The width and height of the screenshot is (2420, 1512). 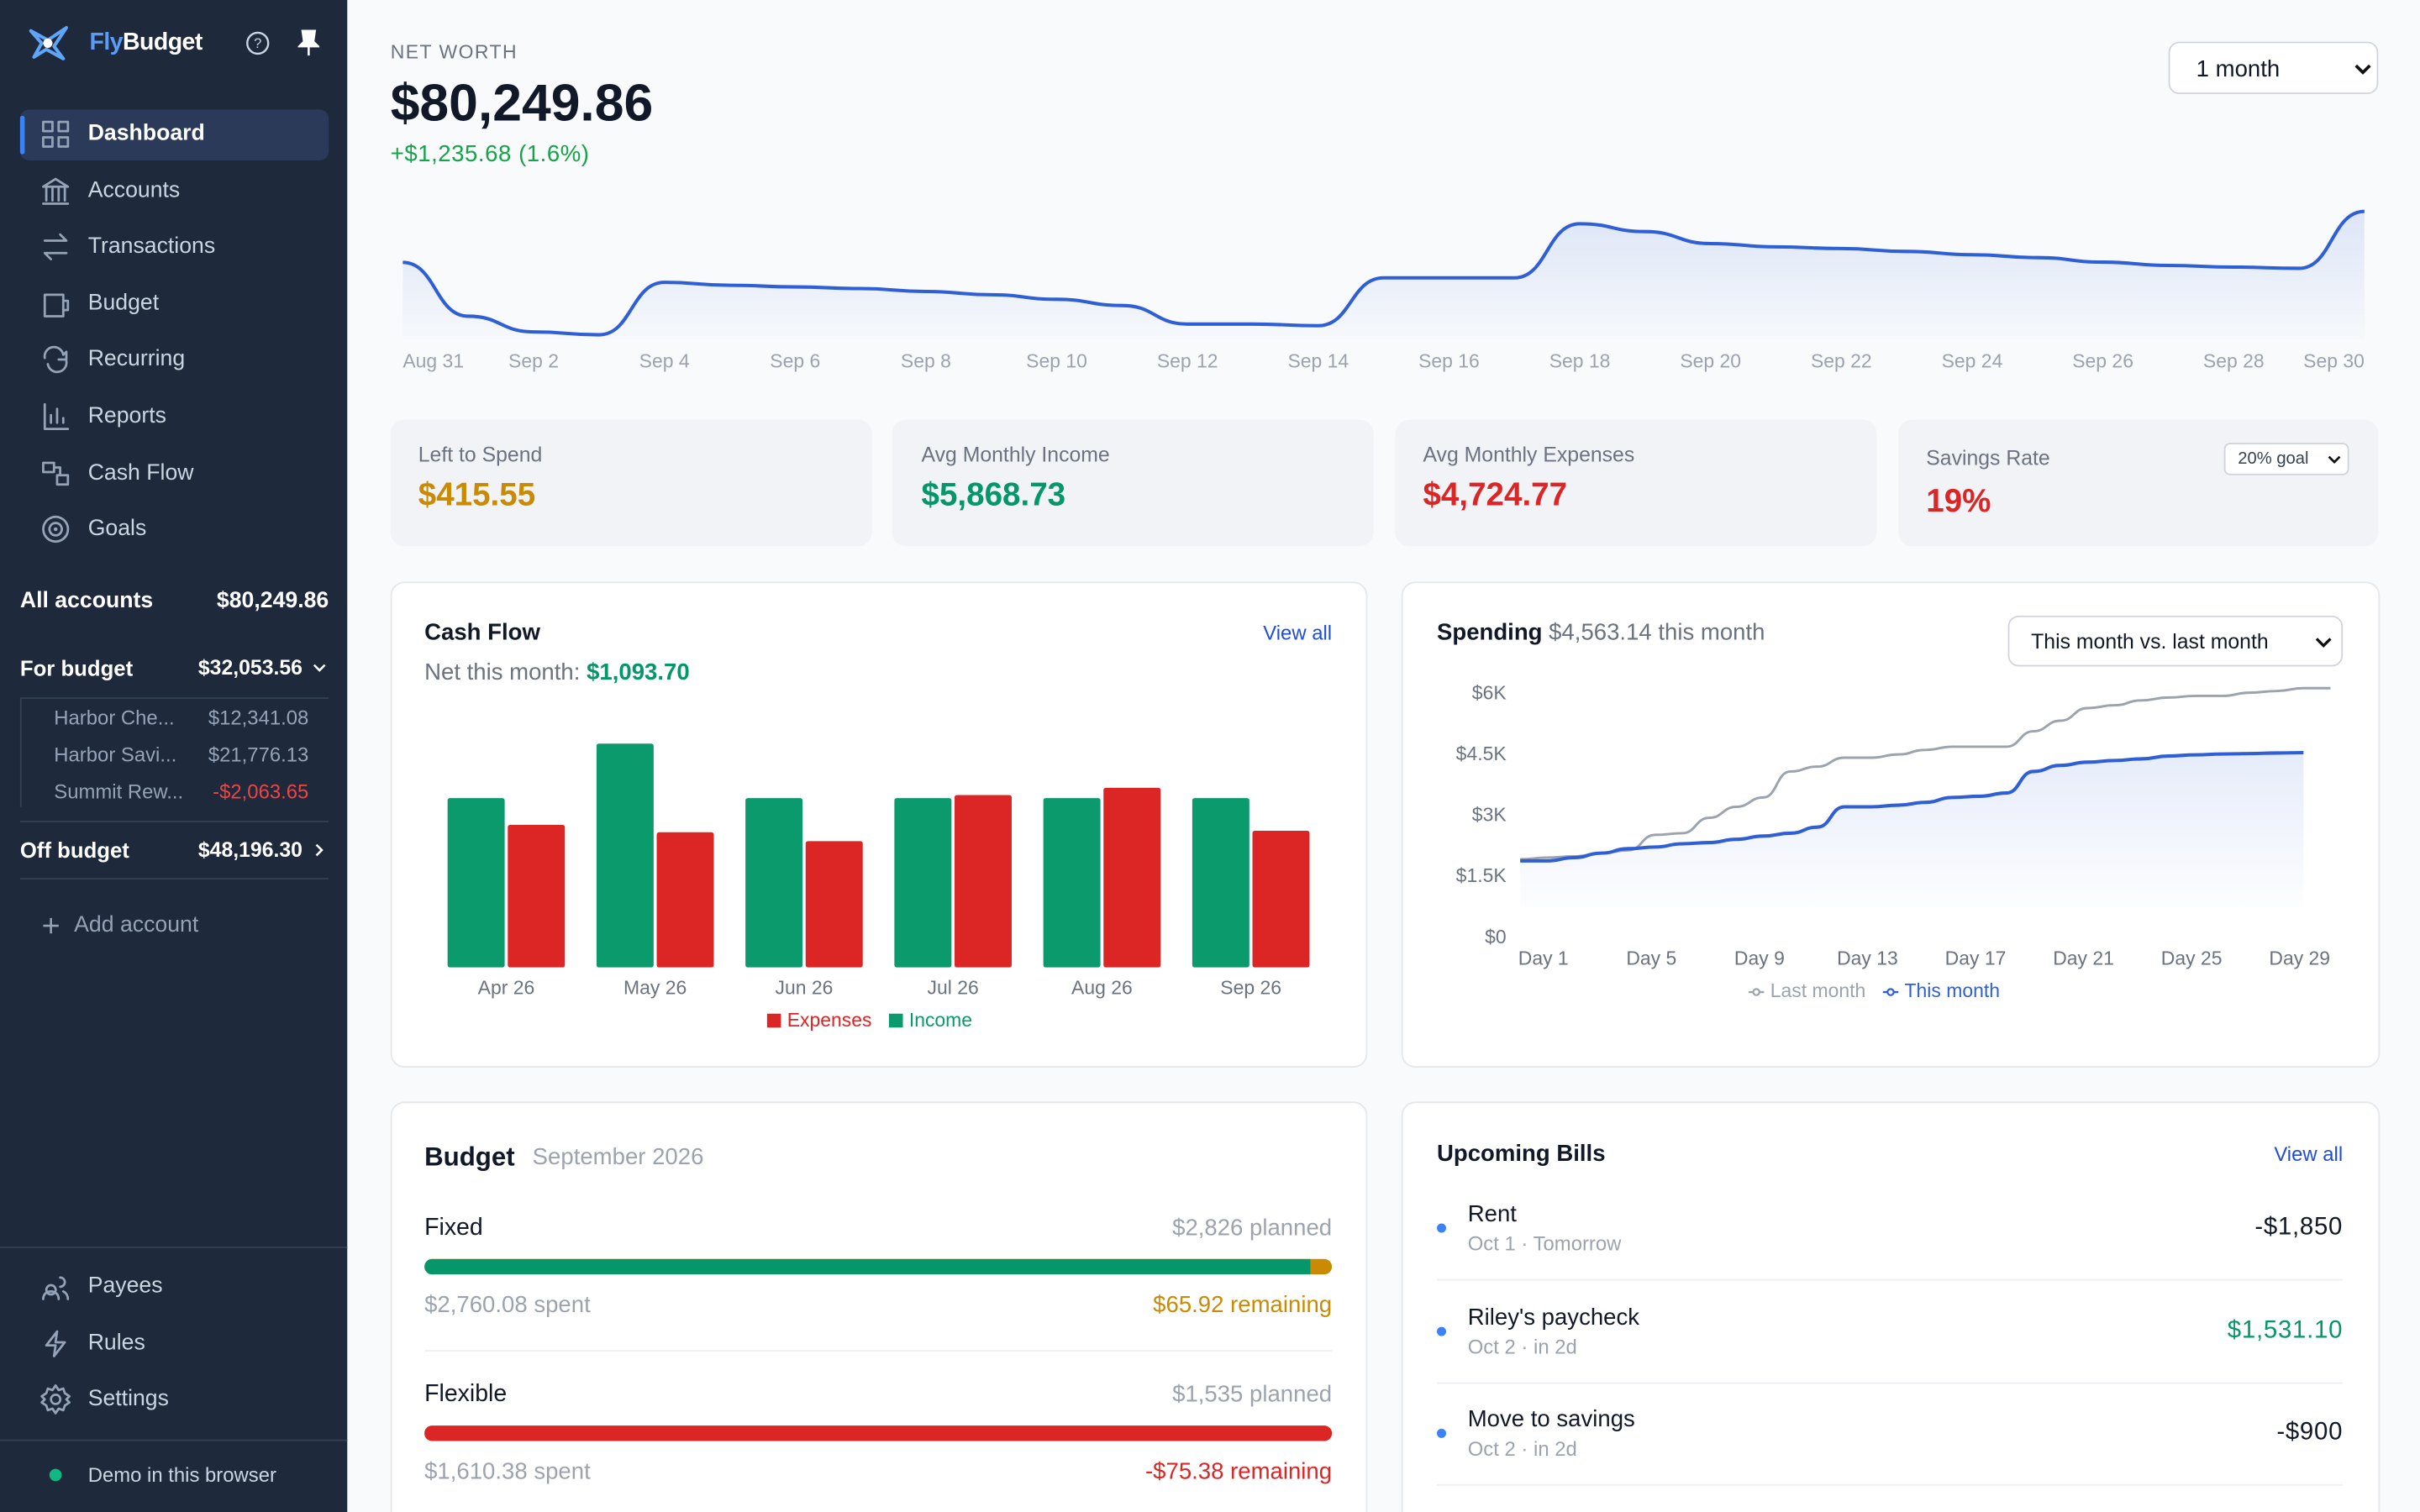 What do you see at coordinates (1383, 273) in the screenshot?
I see `net-worth-line` at bounding box center [1383, 273].